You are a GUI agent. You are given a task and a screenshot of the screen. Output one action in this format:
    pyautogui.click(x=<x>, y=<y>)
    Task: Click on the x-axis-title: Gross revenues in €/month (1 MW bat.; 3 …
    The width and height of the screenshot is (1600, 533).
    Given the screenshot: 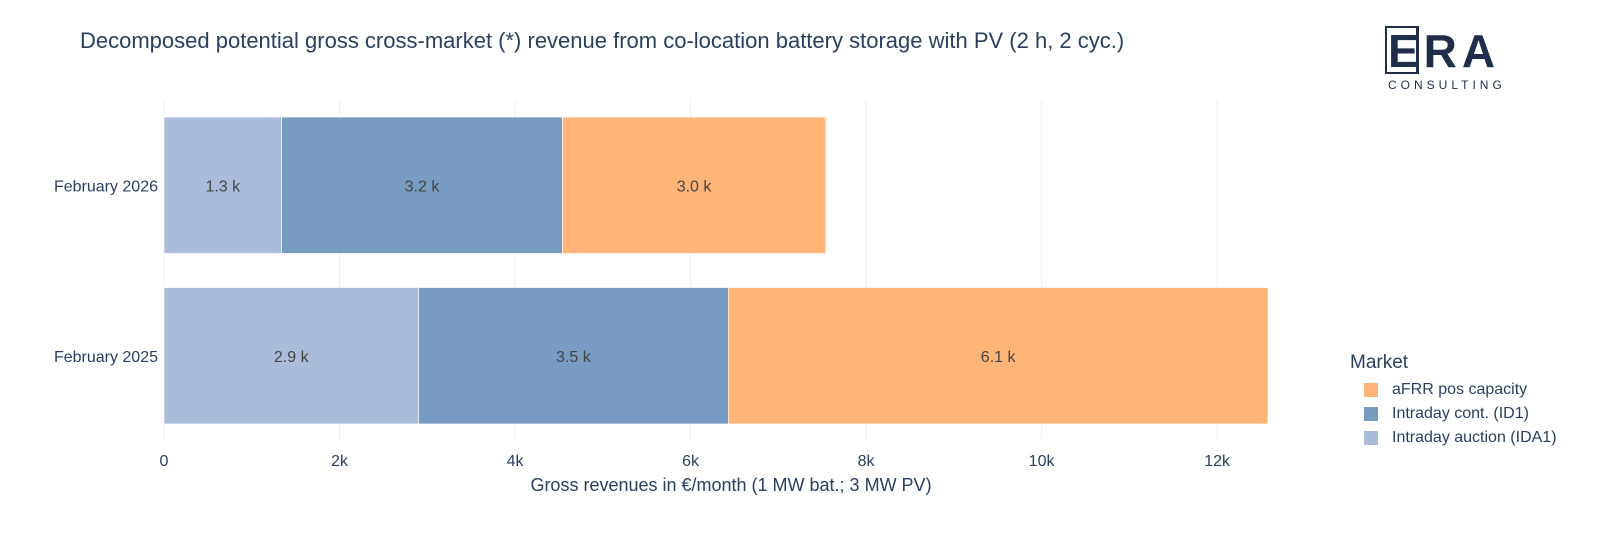 What is the action you would take?
    pyautogui.click(x=730, y=485)
    